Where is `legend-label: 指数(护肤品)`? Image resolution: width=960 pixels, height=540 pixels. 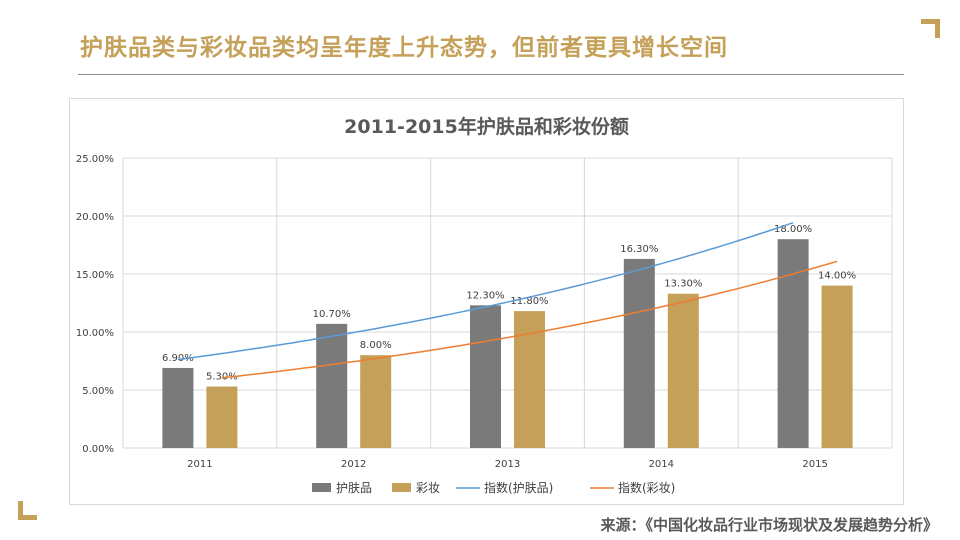
legend-label: 指数(护肤品) is located at coordinates (518, 487).